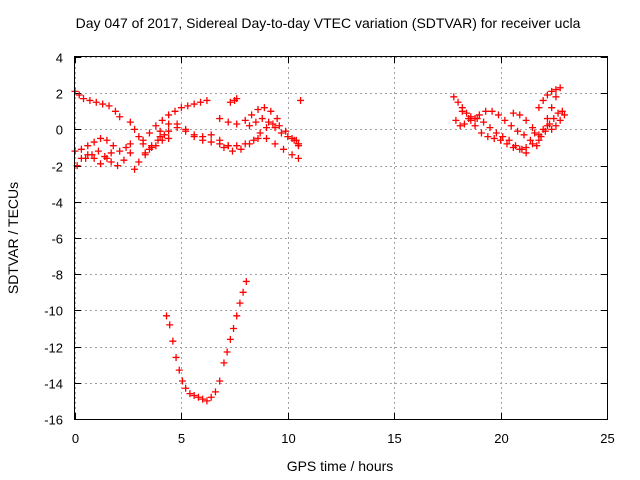 This screenshot has width=640, height=480. I want to click on x-tick-label: 10, so click(288, 438).